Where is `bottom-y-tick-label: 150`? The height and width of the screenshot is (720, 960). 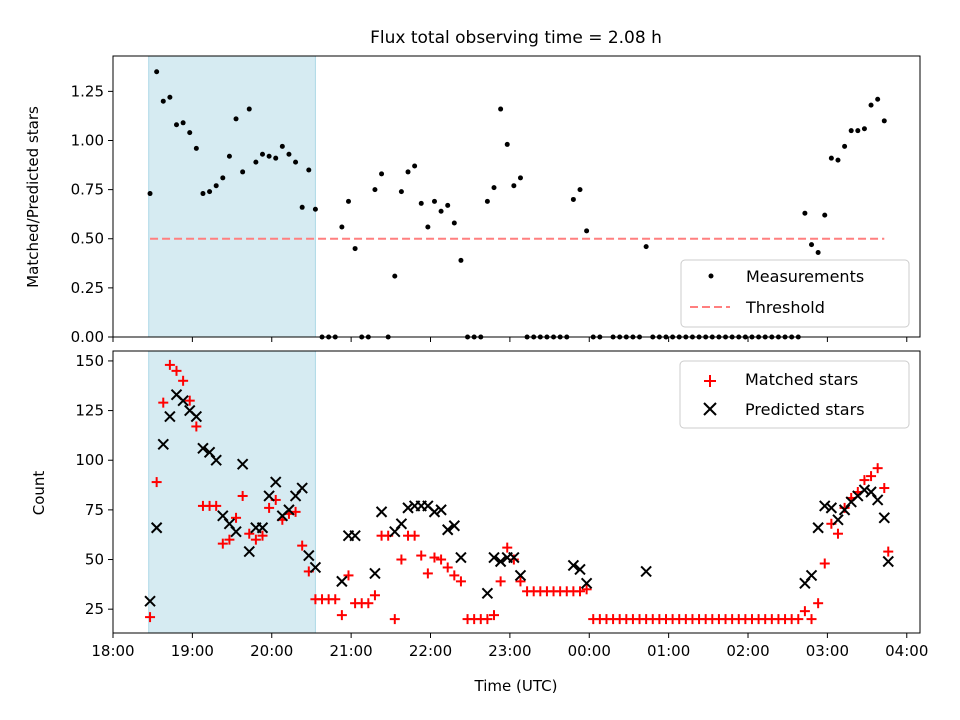 bottom-y-tick-label: 150 is located at coordinates (89, 361).